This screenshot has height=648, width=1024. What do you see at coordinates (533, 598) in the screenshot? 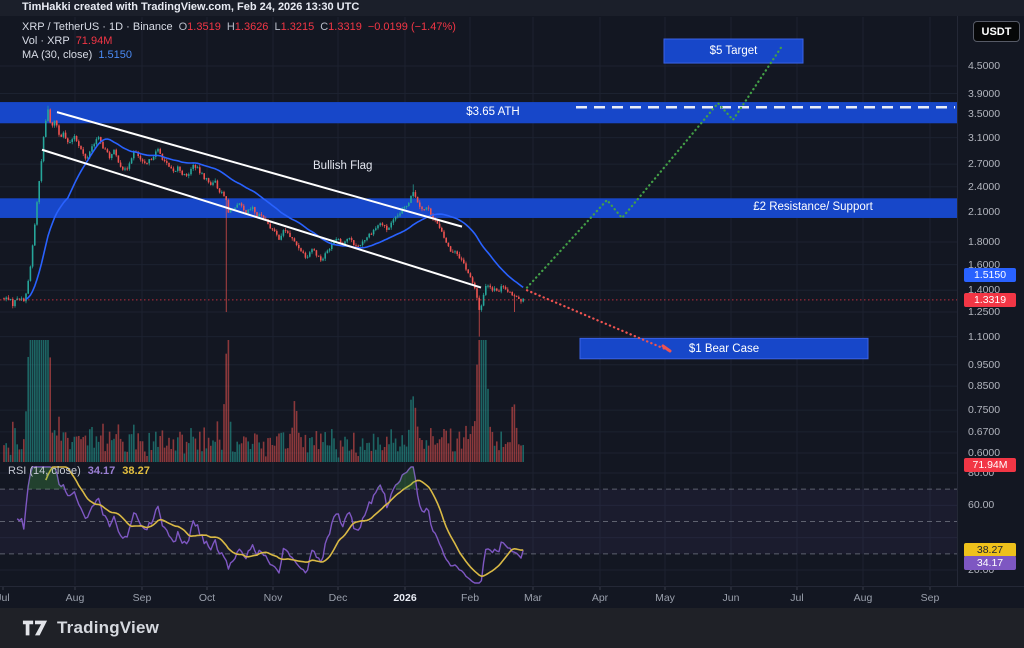
I see `month-label: Mar` at bounding box center [533, 598].